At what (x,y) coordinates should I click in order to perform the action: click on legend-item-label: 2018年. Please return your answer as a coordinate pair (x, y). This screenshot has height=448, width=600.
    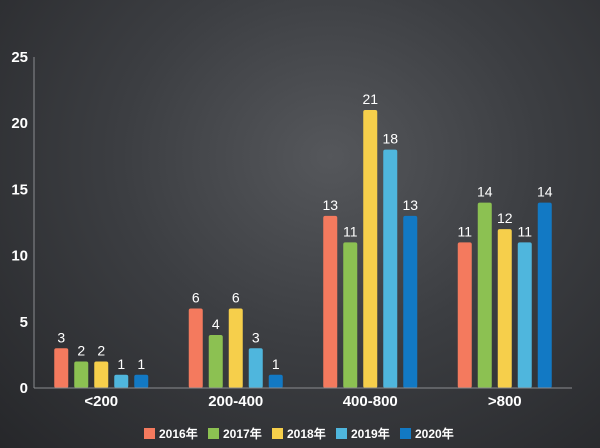
    Looking at the image, I should click on (306, 433).